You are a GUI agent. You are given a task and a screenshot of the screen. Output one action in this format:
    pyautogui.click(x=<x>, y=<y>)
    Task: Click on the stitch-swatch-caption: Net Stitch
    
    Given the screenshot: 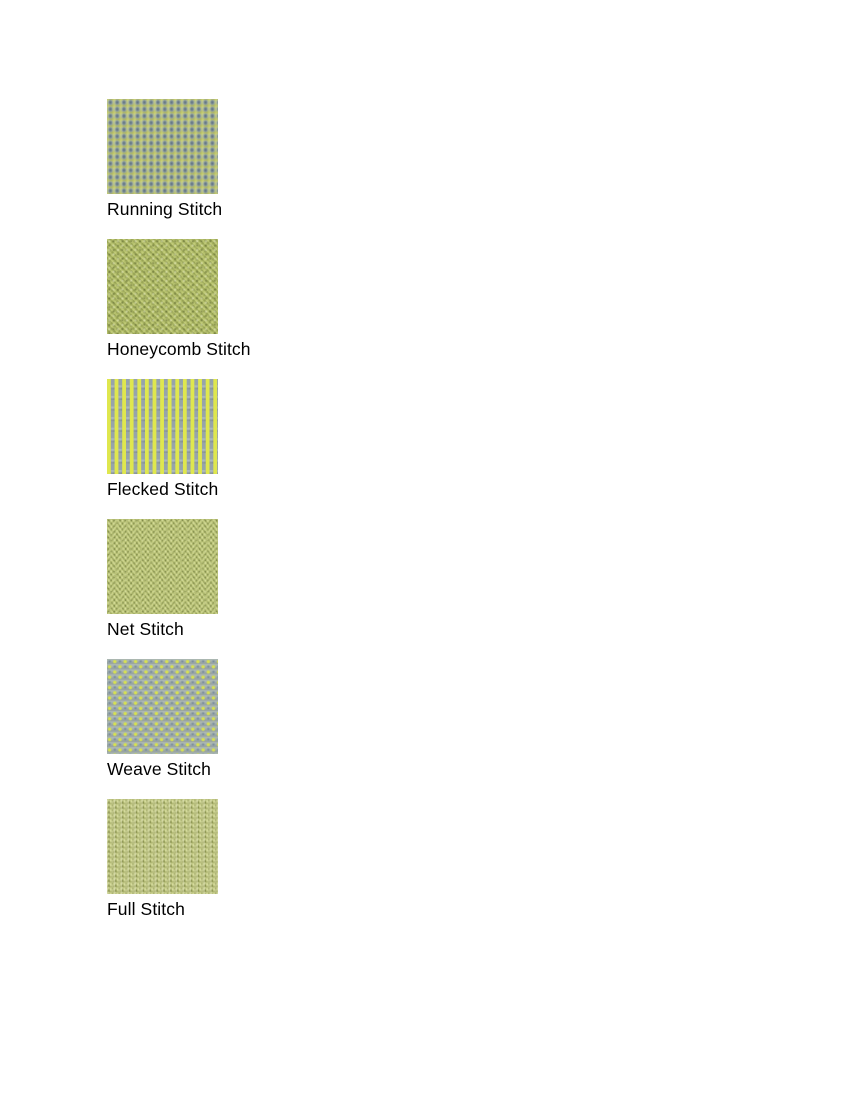 What is the action you would take?
    pyautogui.click(x=145, y=629)
    